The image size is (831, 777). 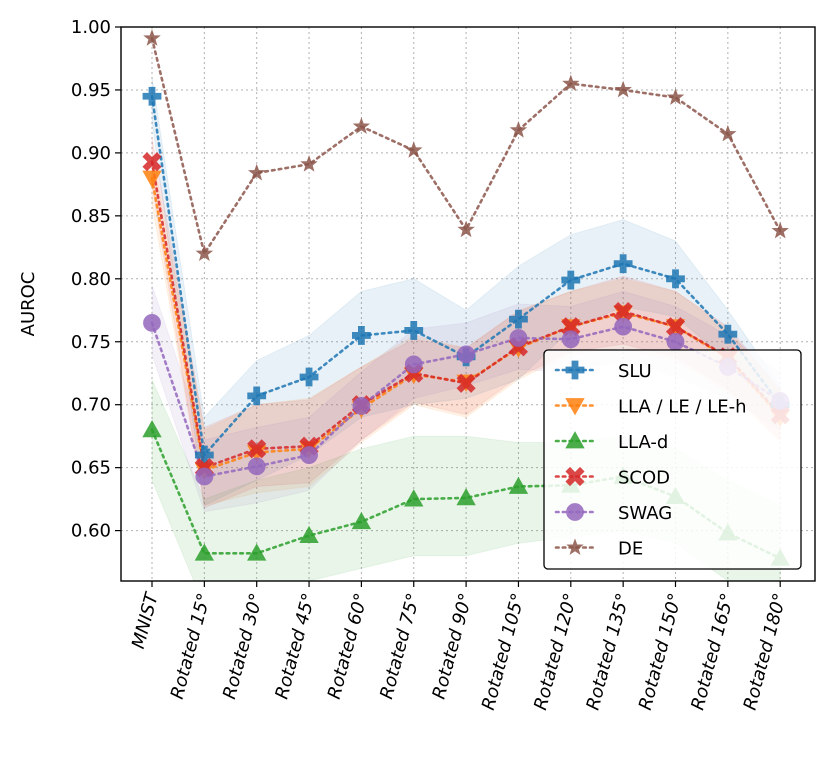 I want to click on legend-marker-lla-le-le-h, so click(x=575, y=407).